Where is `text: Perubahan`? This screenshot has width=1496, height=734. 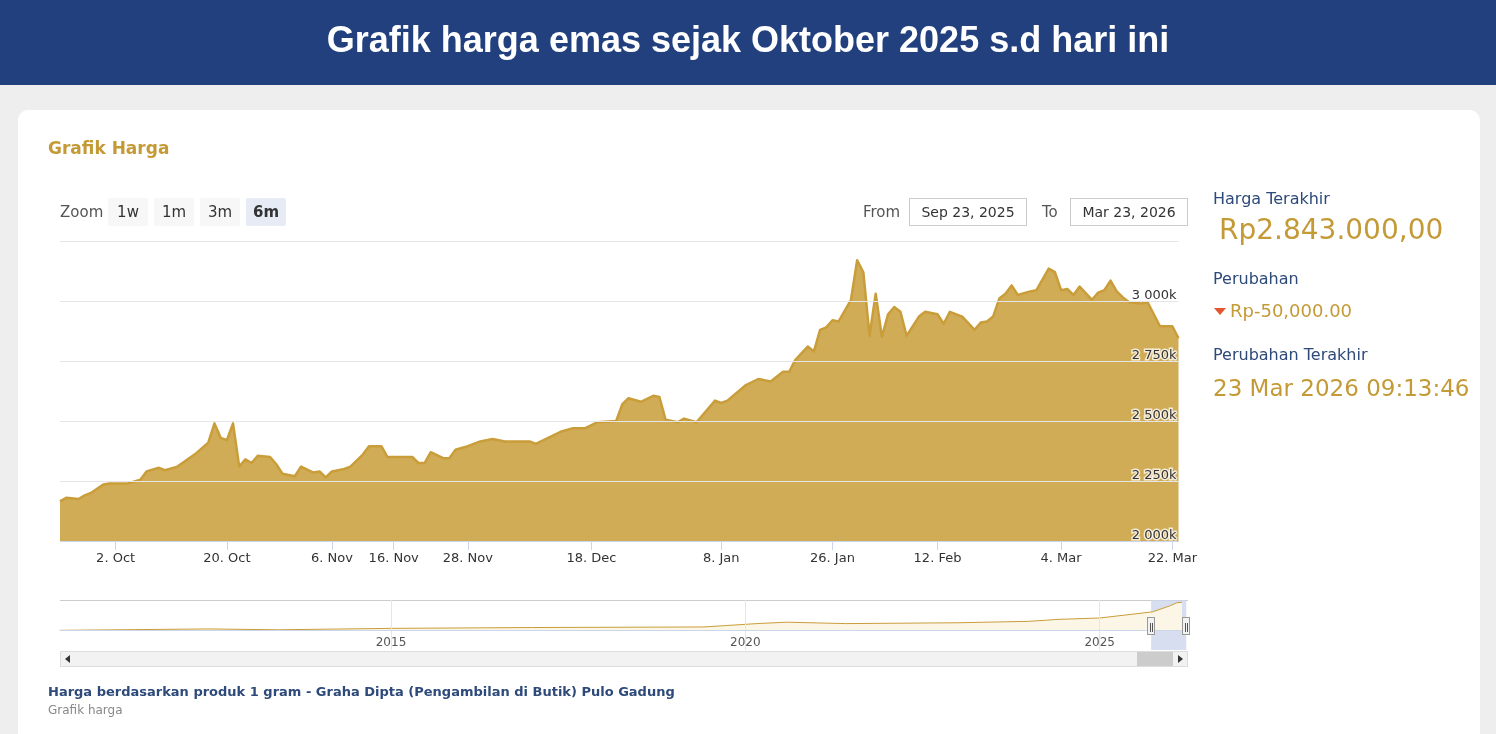 text: Perubahan is located at coordinates (1256, 278).